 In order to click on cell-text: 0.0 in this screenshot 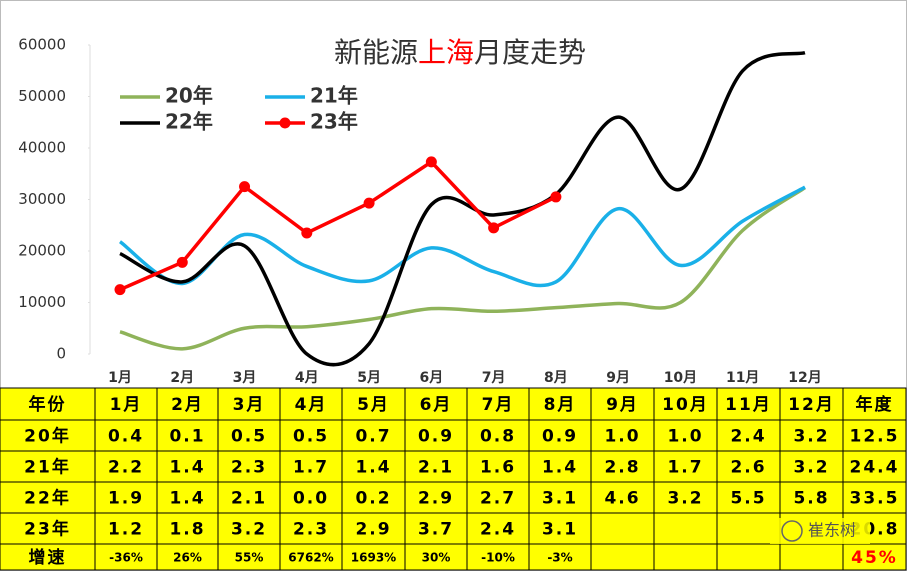, I will do `click(311, 499)`.